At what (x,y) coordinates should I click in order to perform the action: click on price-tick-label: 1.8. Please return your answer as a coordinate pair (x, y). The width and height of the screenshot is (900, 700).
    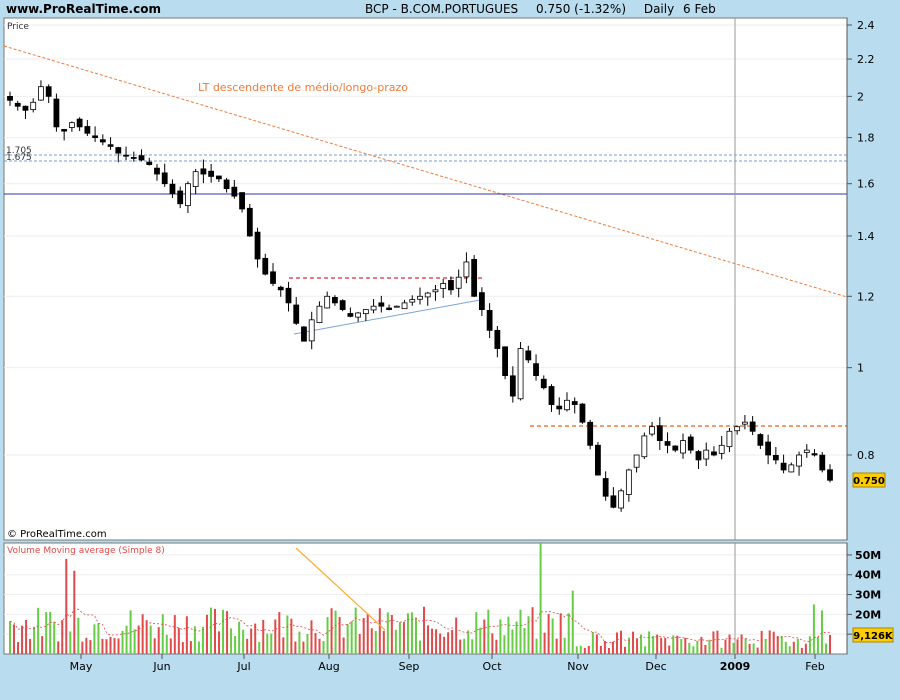
    Looking at the image, I should click on (866, 138).